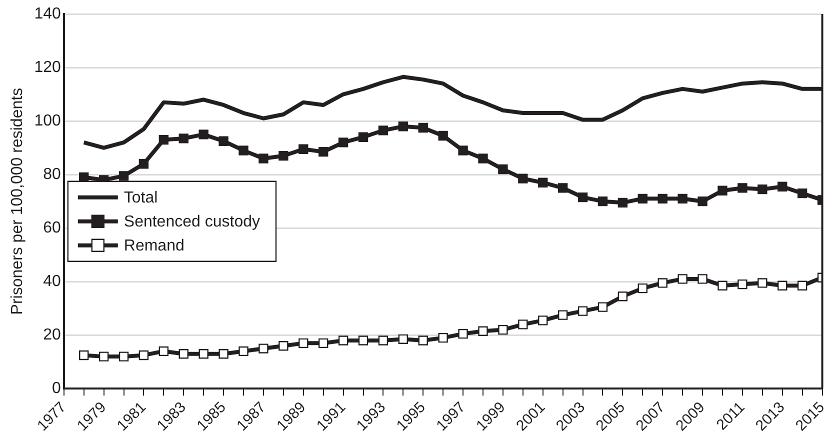 The height and width of the screenshot is (438, 838). What do you see at coordinates (17, 201) in the screenshot?
I see `y-axis-title: Prisoners per 100,000 residents` at bounding box center [17, 201].